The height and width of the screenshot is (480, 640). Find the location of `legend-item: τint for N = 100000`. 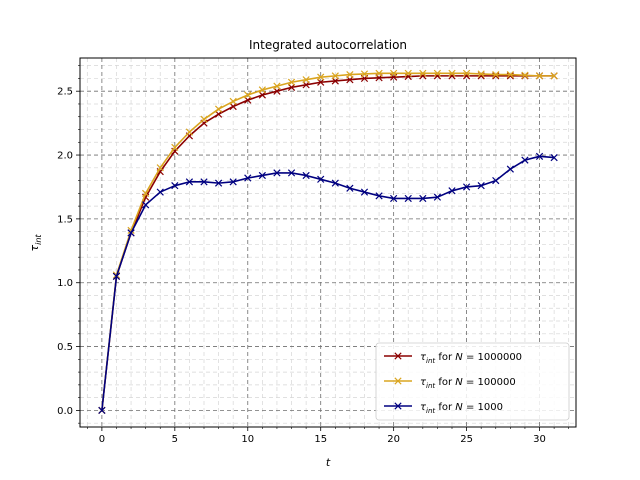

legend-item: τint for N = 100000 is located at coordinates (450, 383).